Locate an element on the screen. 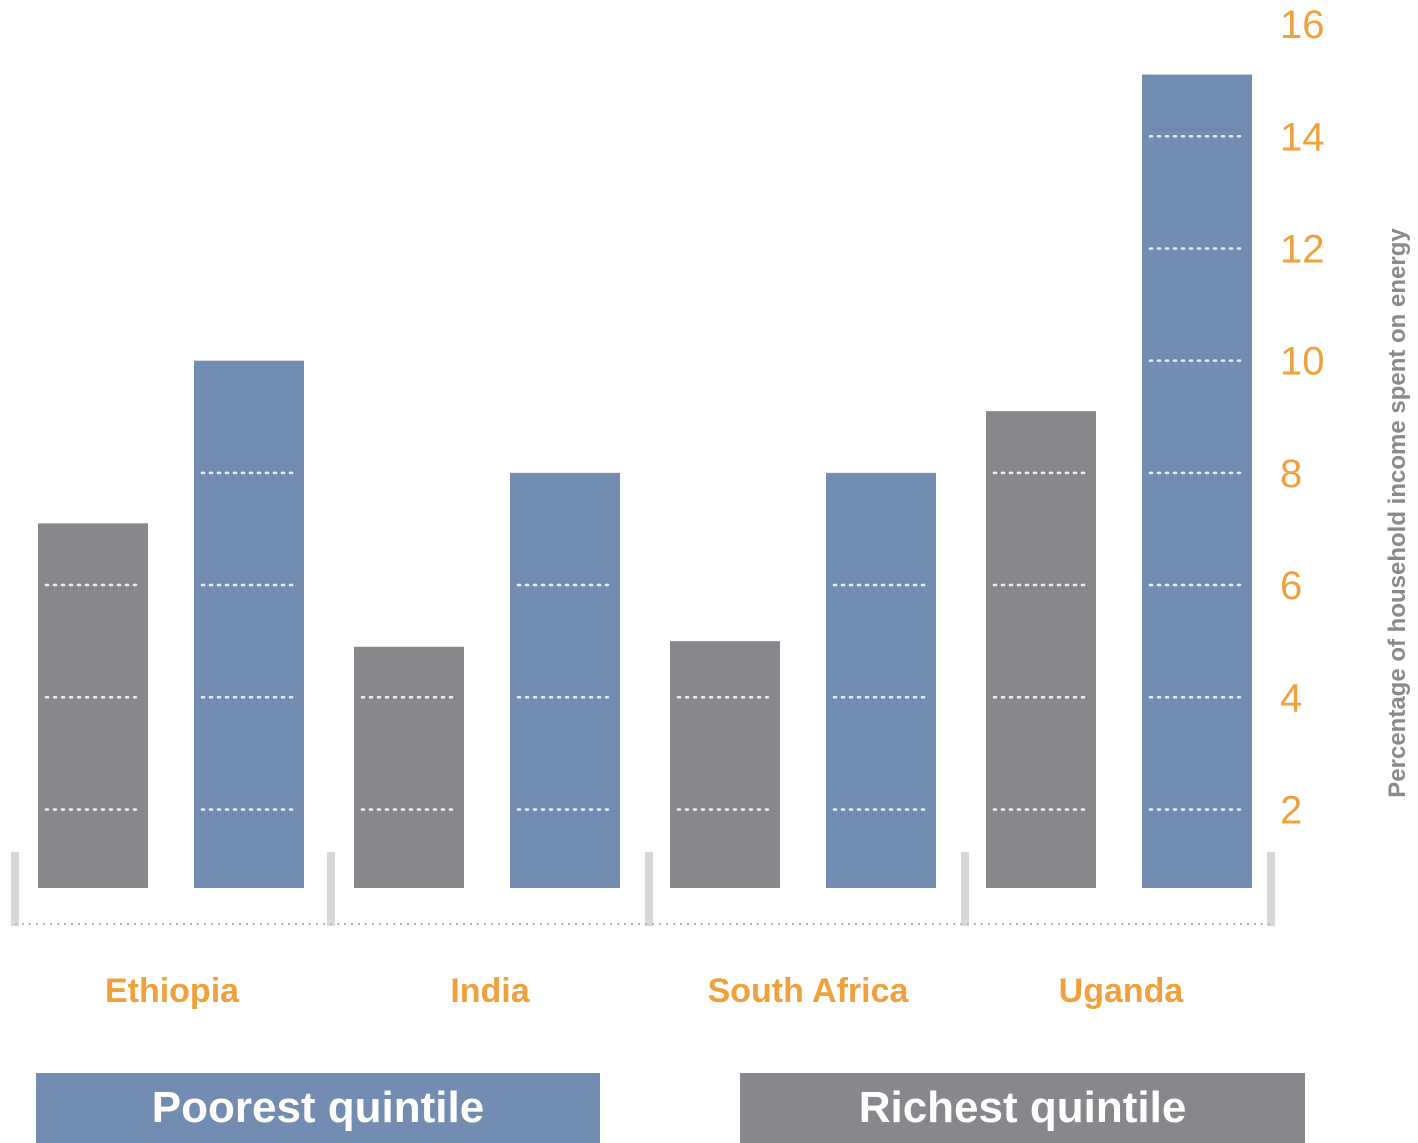  y-tick-label: 14 is located at coordinates (1302, 137).